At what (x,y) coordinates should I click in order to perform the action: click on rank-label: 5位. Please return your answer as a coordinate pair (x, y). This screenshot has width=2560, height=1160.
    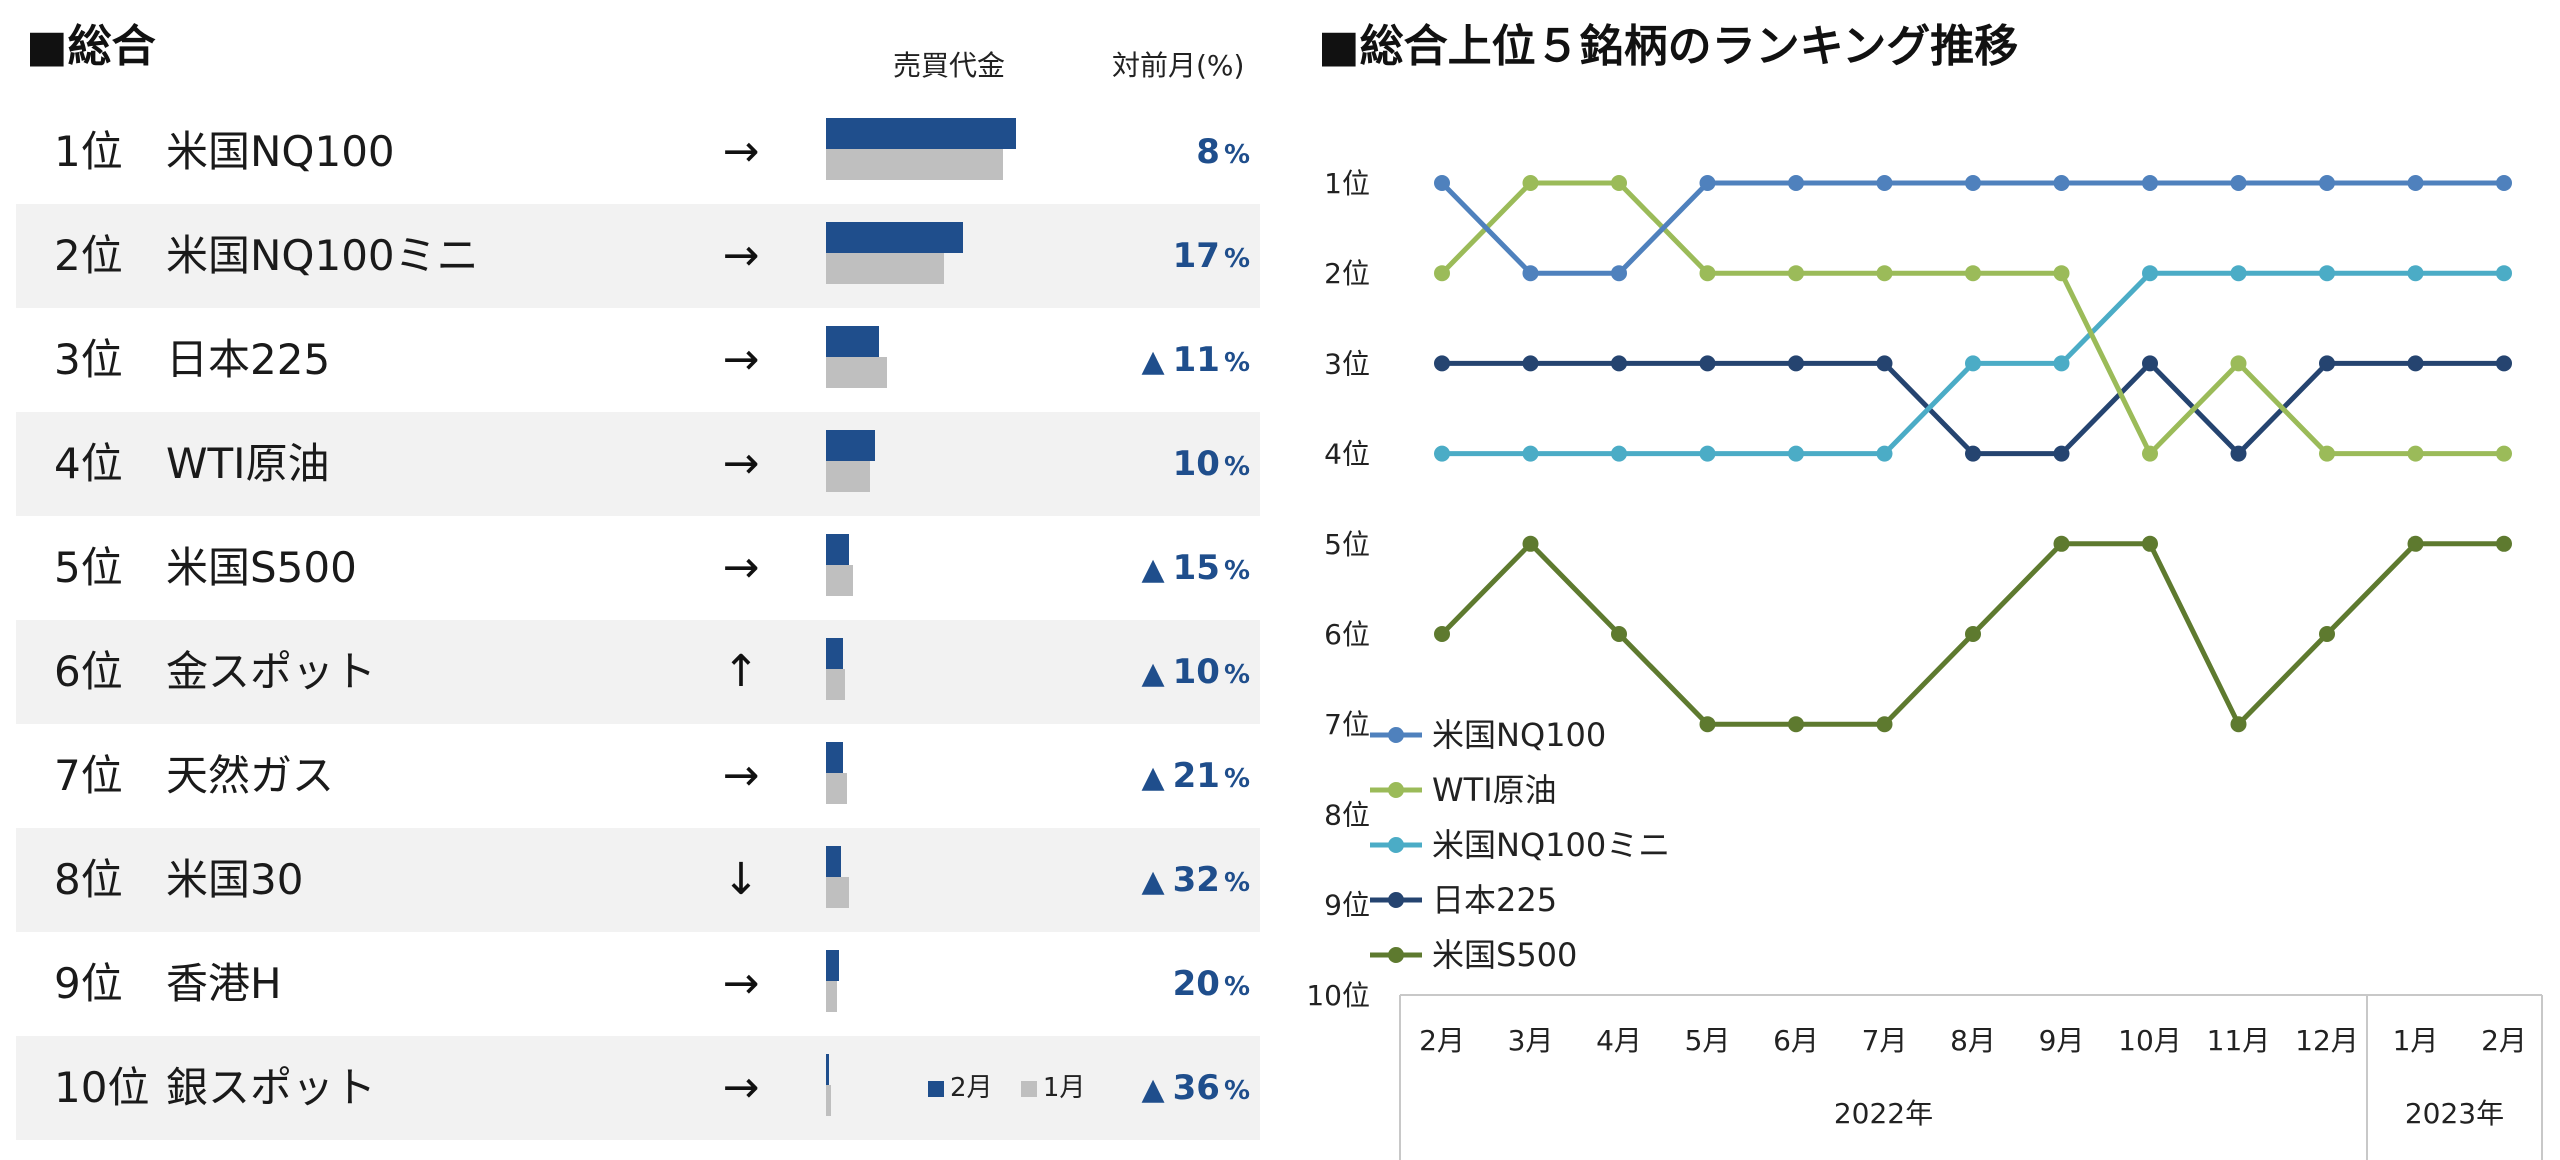
    Looking at the image, I should click on (88, 567).